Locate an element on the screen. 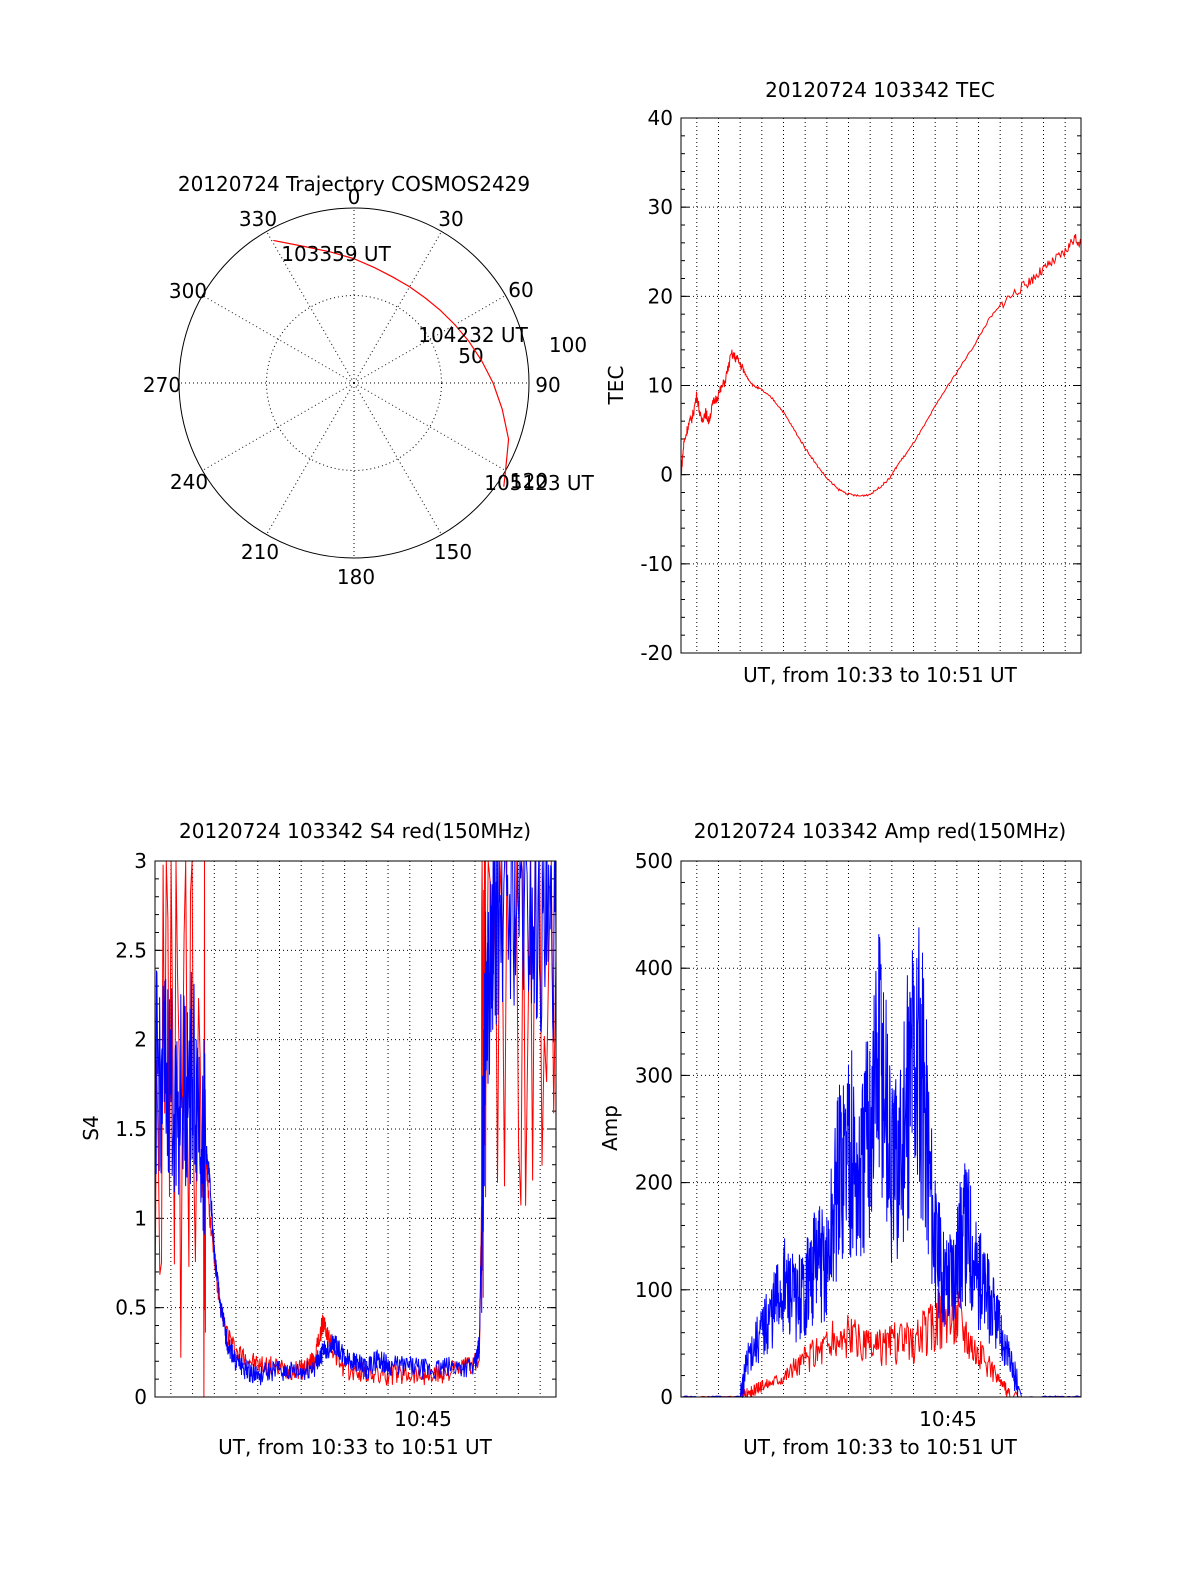  trajectory-end-time-label: 105123 UT is located at coordinates (539, 483).